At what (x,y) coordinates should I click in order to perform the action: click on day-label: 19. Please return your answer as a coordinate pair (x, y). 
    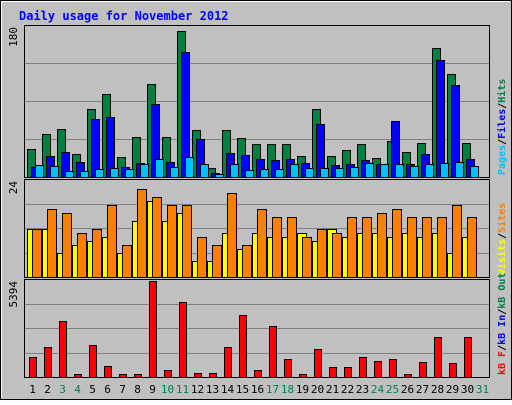
    Looking at the image, I should click on (302, 389).